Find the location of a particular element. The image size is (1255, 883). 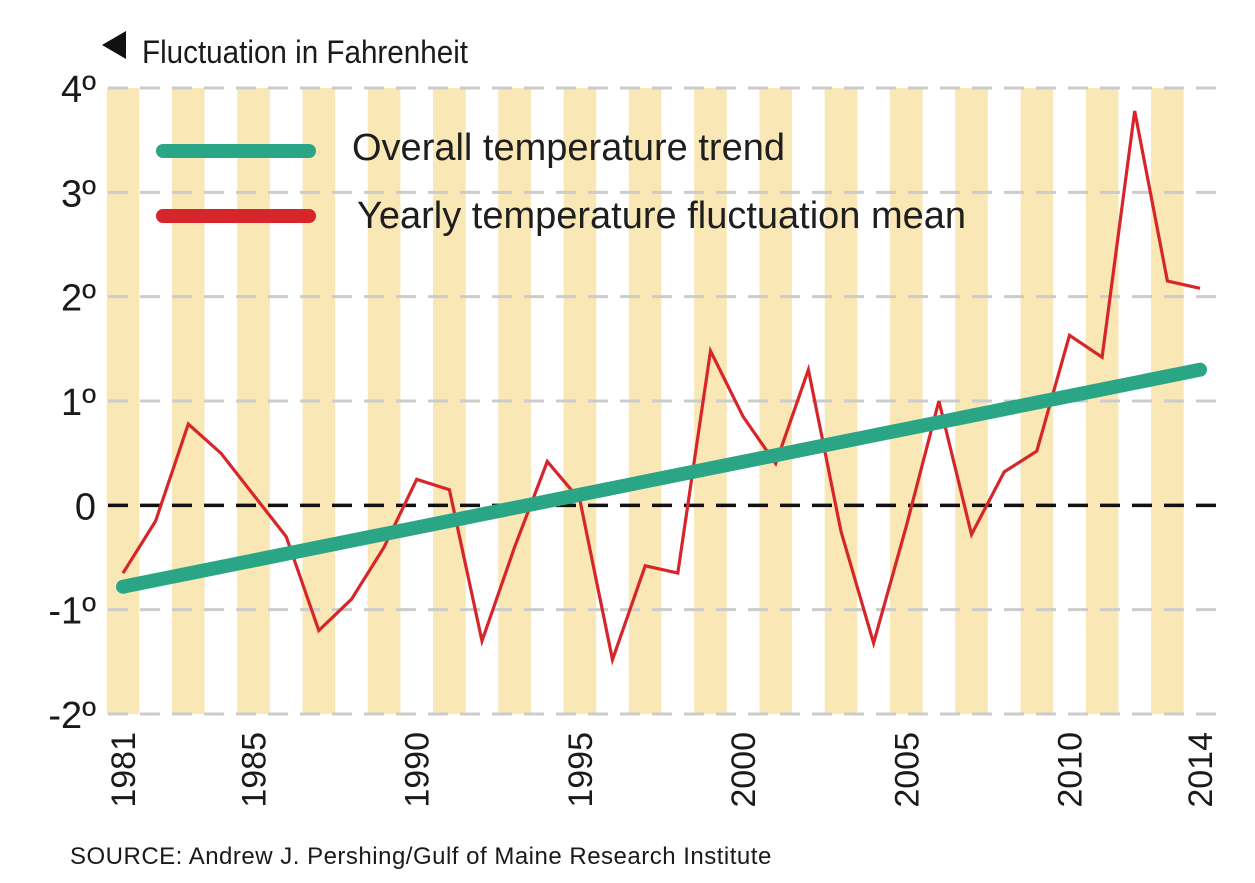

x-tick-label: 2005 is located at coordinates (907, 770).